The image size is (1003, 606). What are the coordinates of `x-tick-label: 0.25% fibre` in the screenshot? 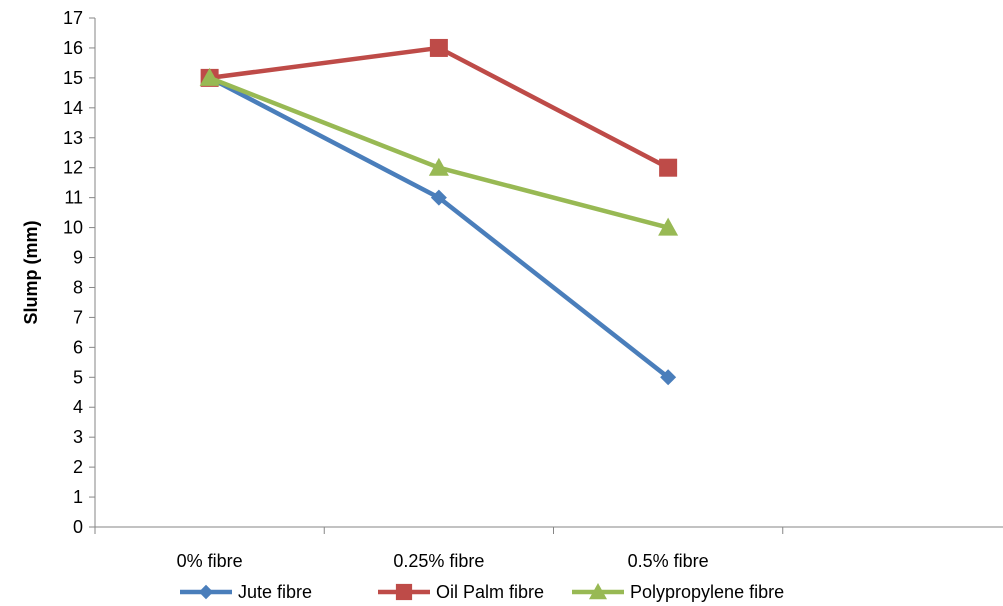 It's located at (438, 561).